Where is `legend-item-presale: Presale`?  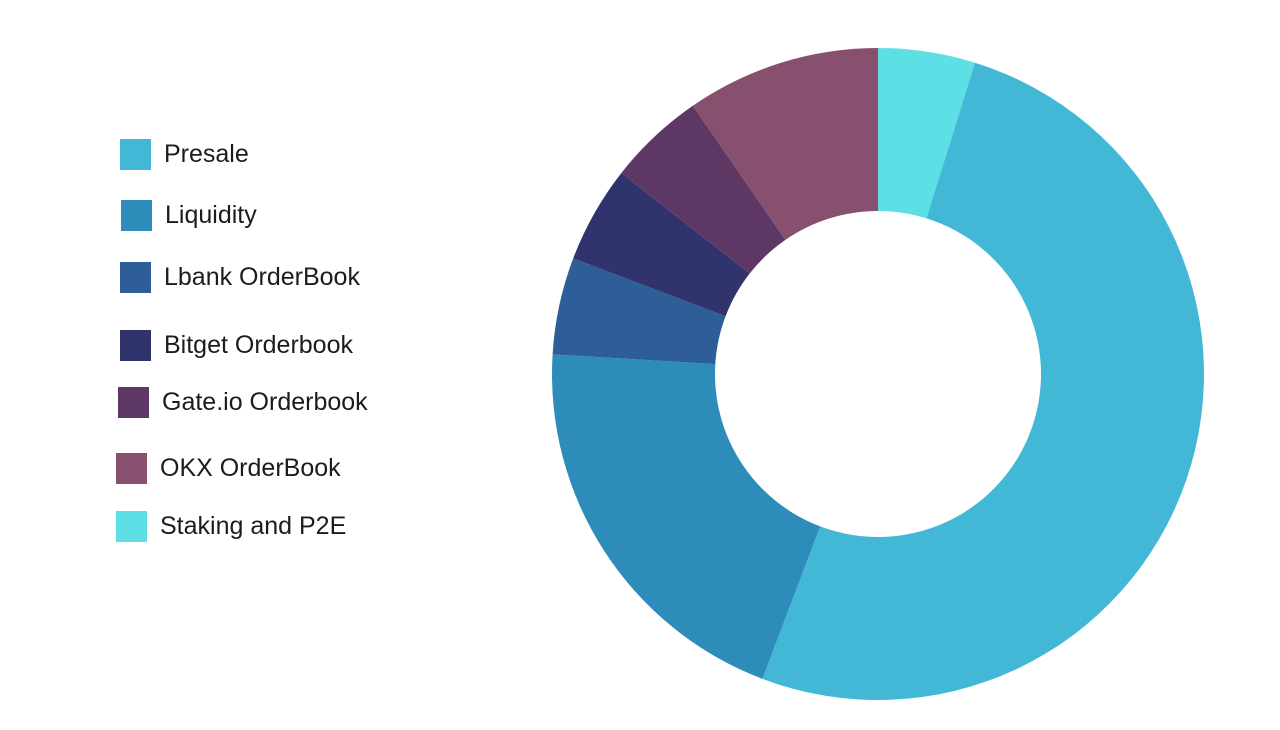 legend-item-presale: Presale is located at coordinates (184, 154).